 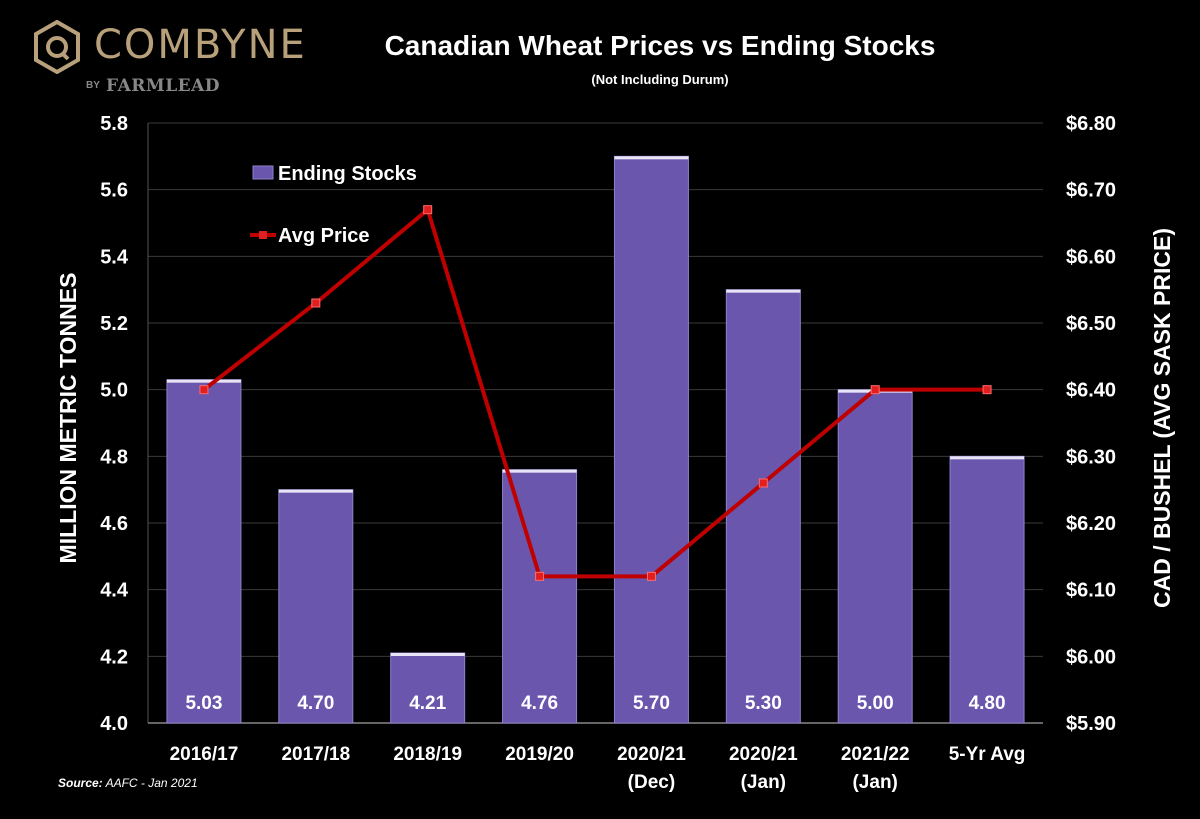 I want to click on bar-data-label: 4.70, so click(x=315, y=703).